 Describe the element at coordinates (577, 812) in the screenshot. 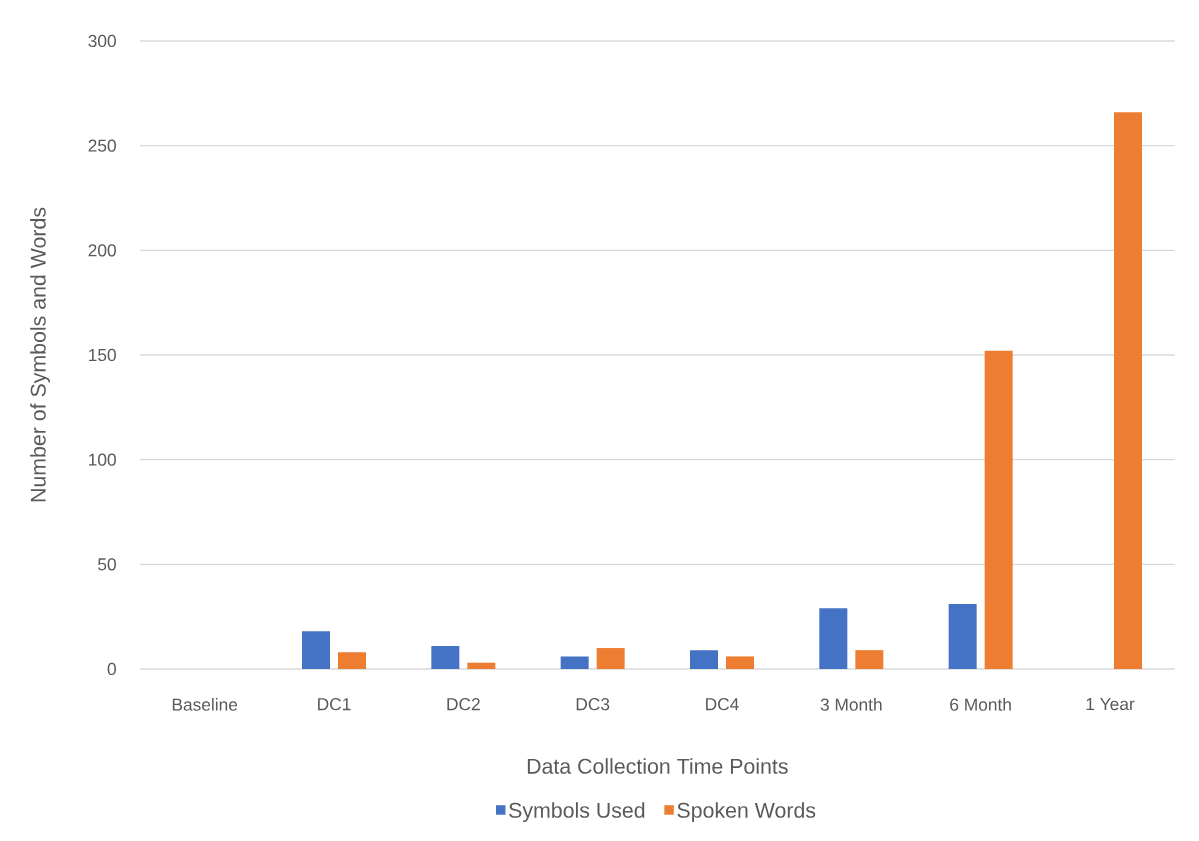

I see `legend-label: Symbols Used` at that location.